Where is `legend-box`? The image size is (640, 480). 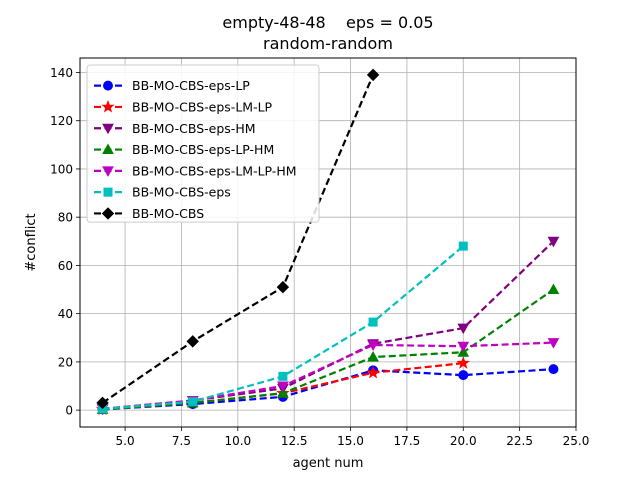
legend-box is located at coordinates (203, 143).